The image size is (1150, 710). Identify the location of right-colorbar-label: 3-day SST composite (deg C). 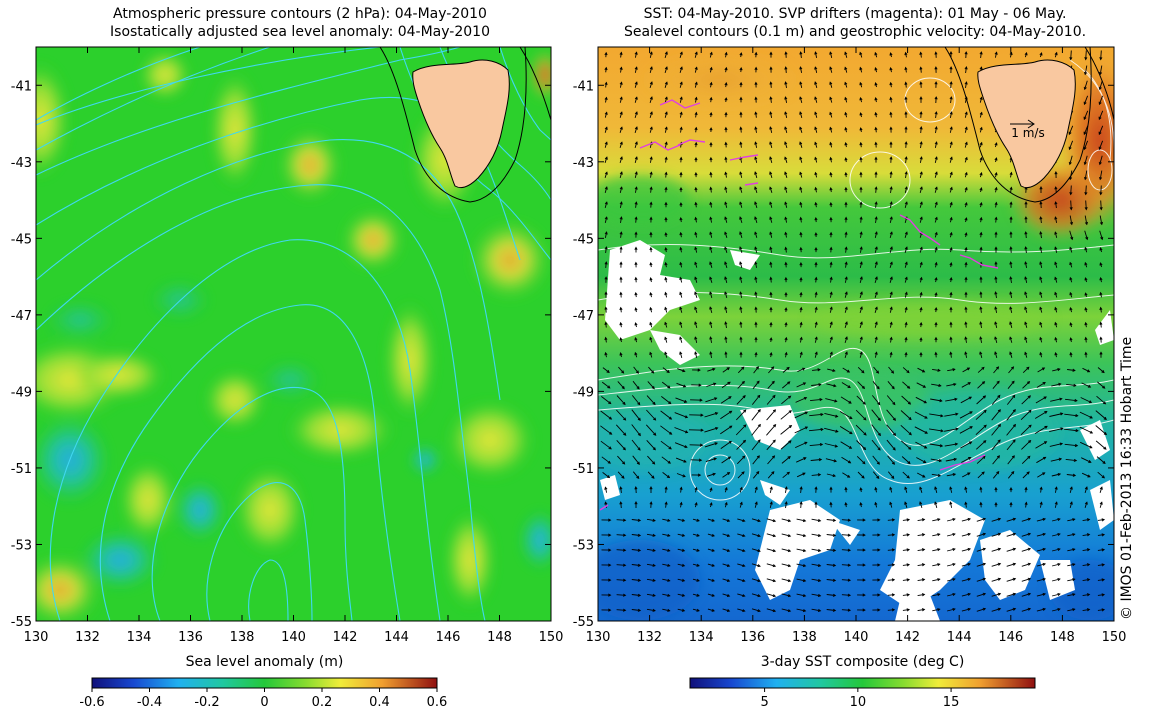
(862, 662).